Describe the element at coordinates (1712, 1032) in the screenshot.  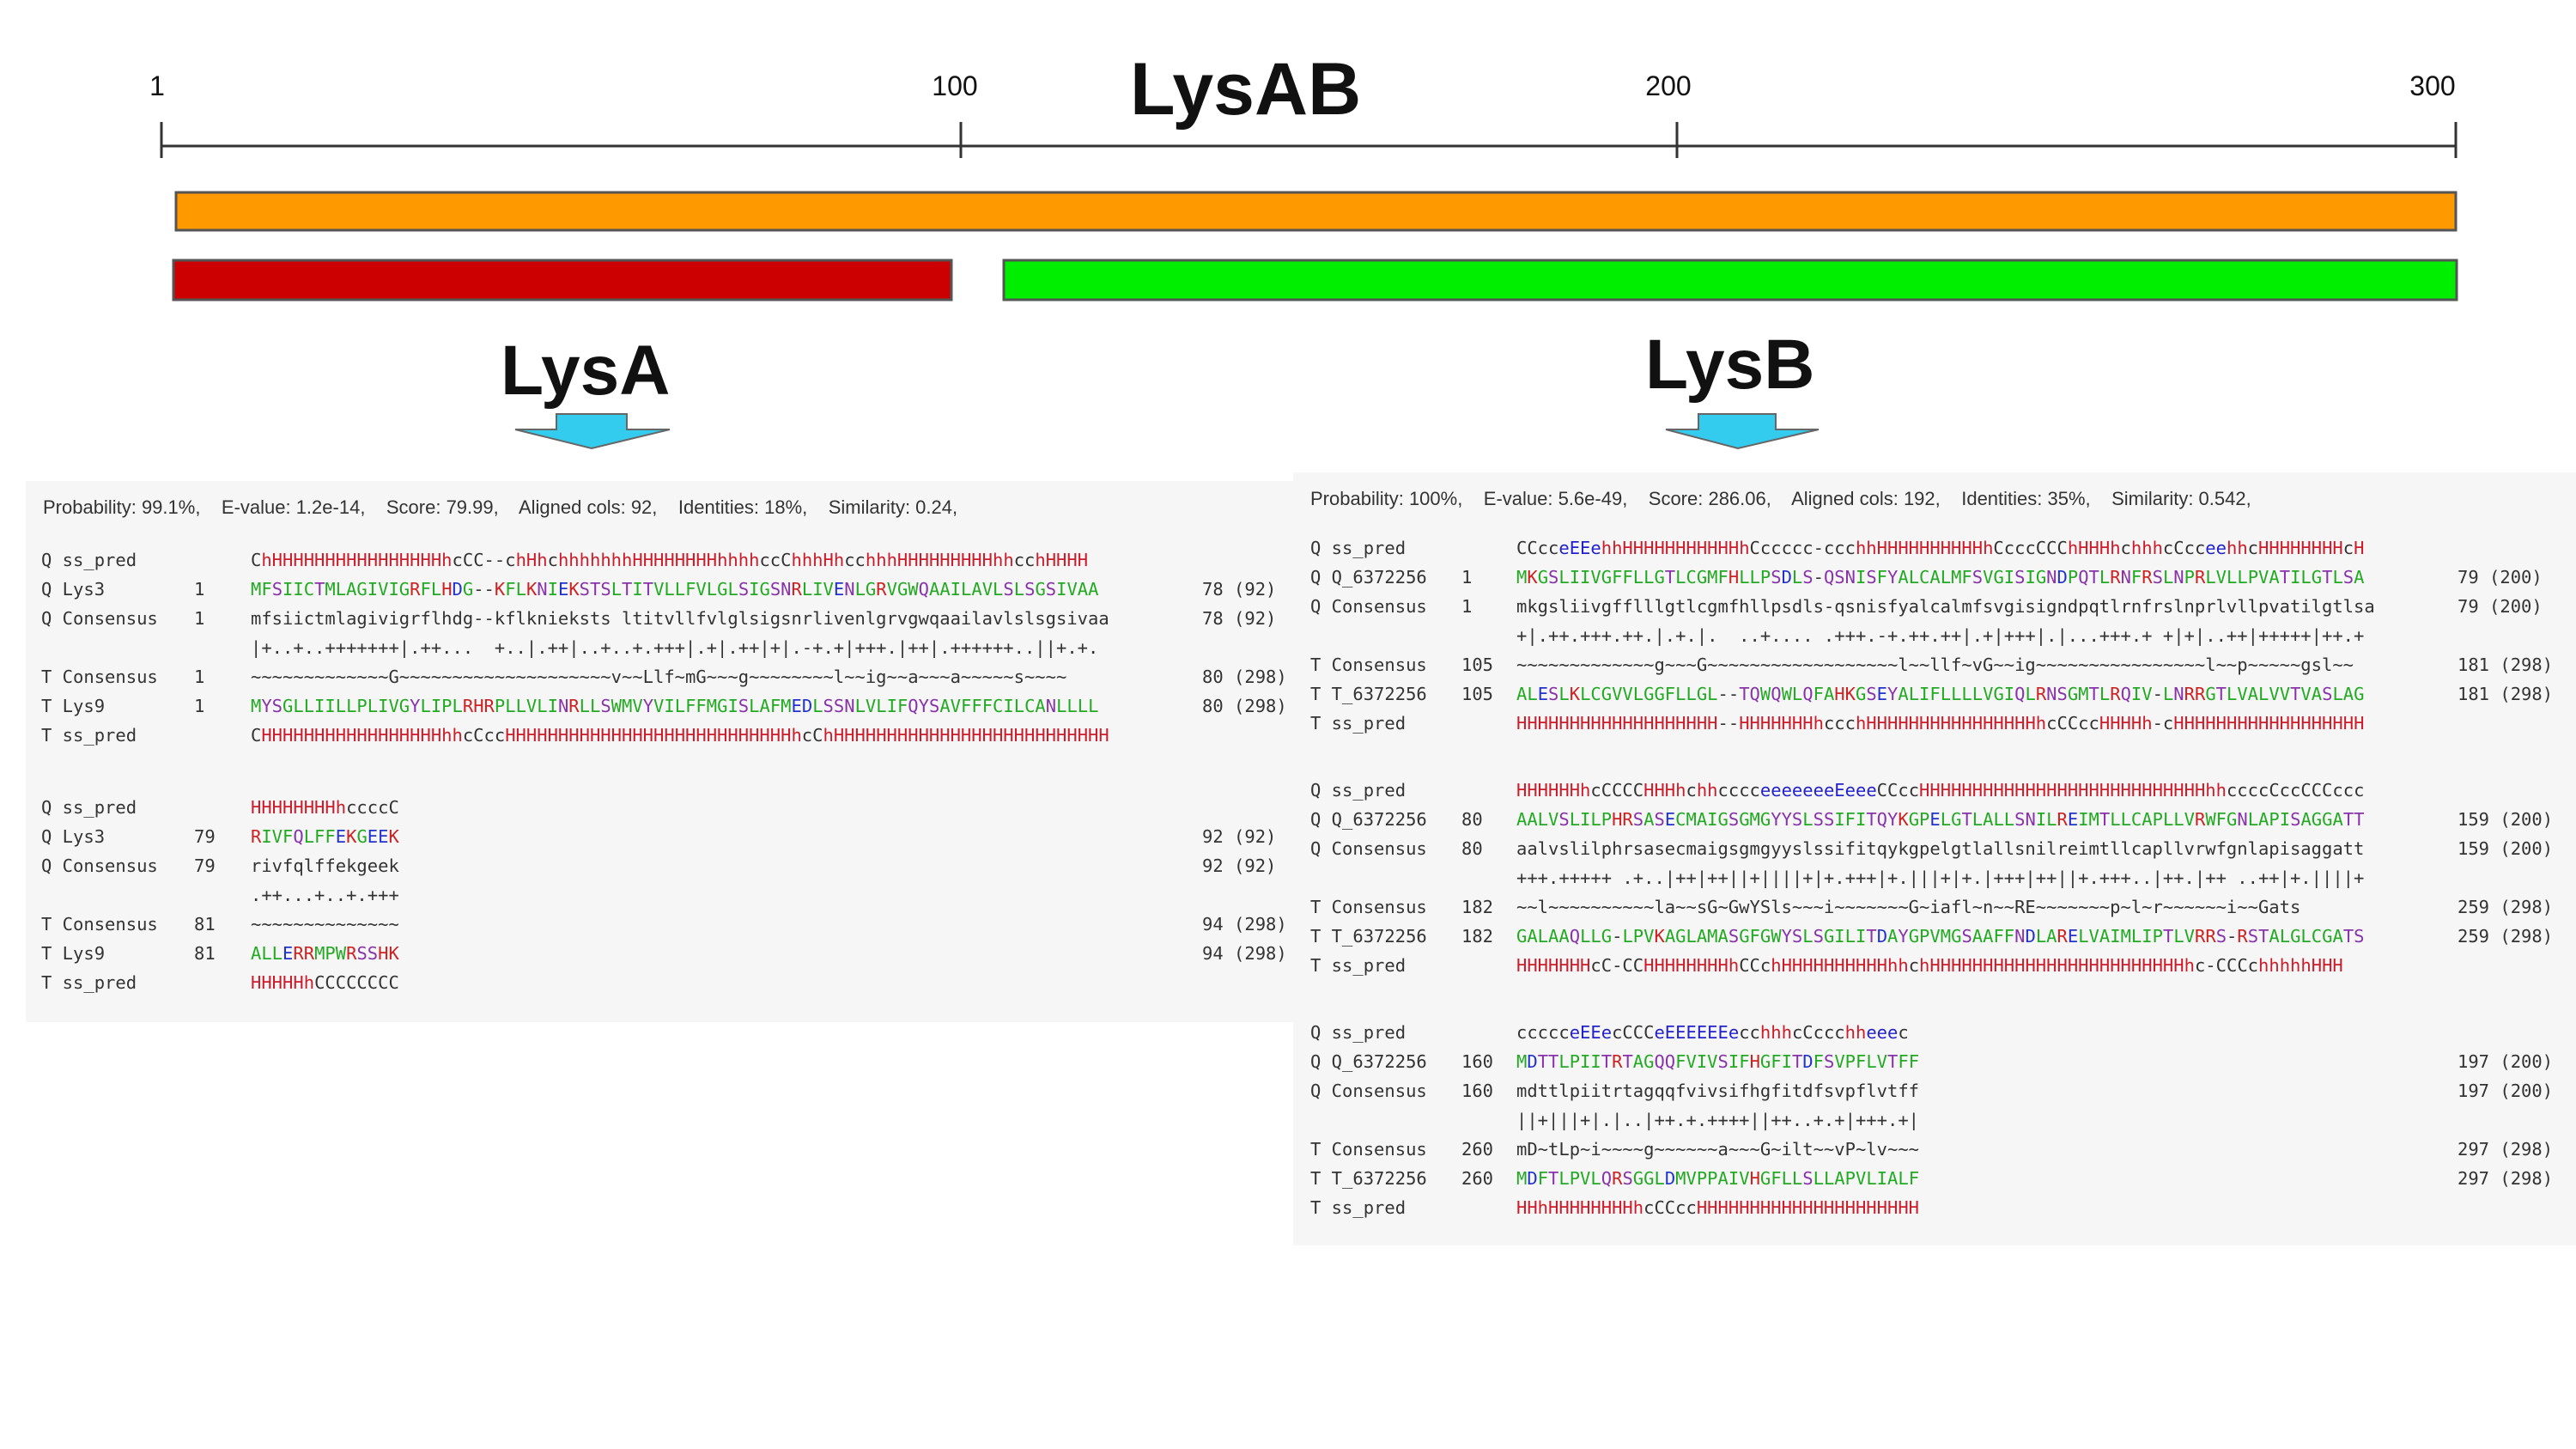
I see `row-sequence: ccccceEEecCCCeEEEEEEecchhhcCccchheeec` at that location.